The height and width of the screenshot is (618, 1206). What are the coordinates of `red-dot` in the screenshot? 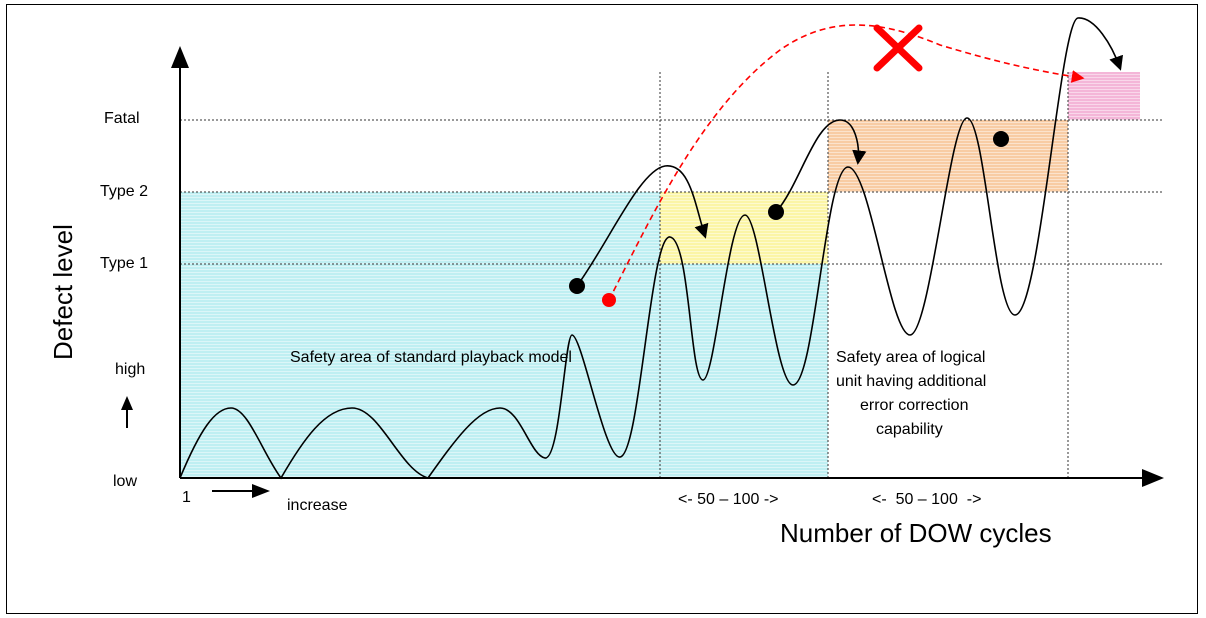 It's located at (609, 300).